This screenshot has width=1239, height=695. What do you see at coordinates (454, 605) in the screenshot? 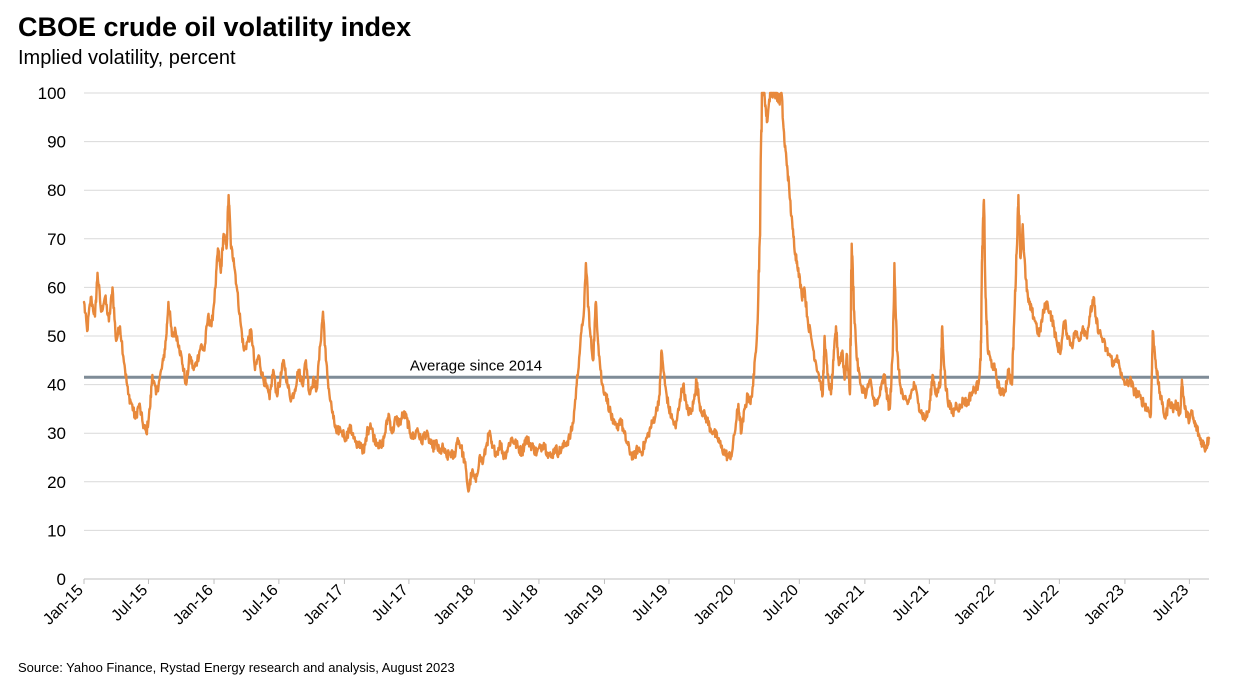
I see `x-tick-label: Jan-18` at bounding box center [454, 605].